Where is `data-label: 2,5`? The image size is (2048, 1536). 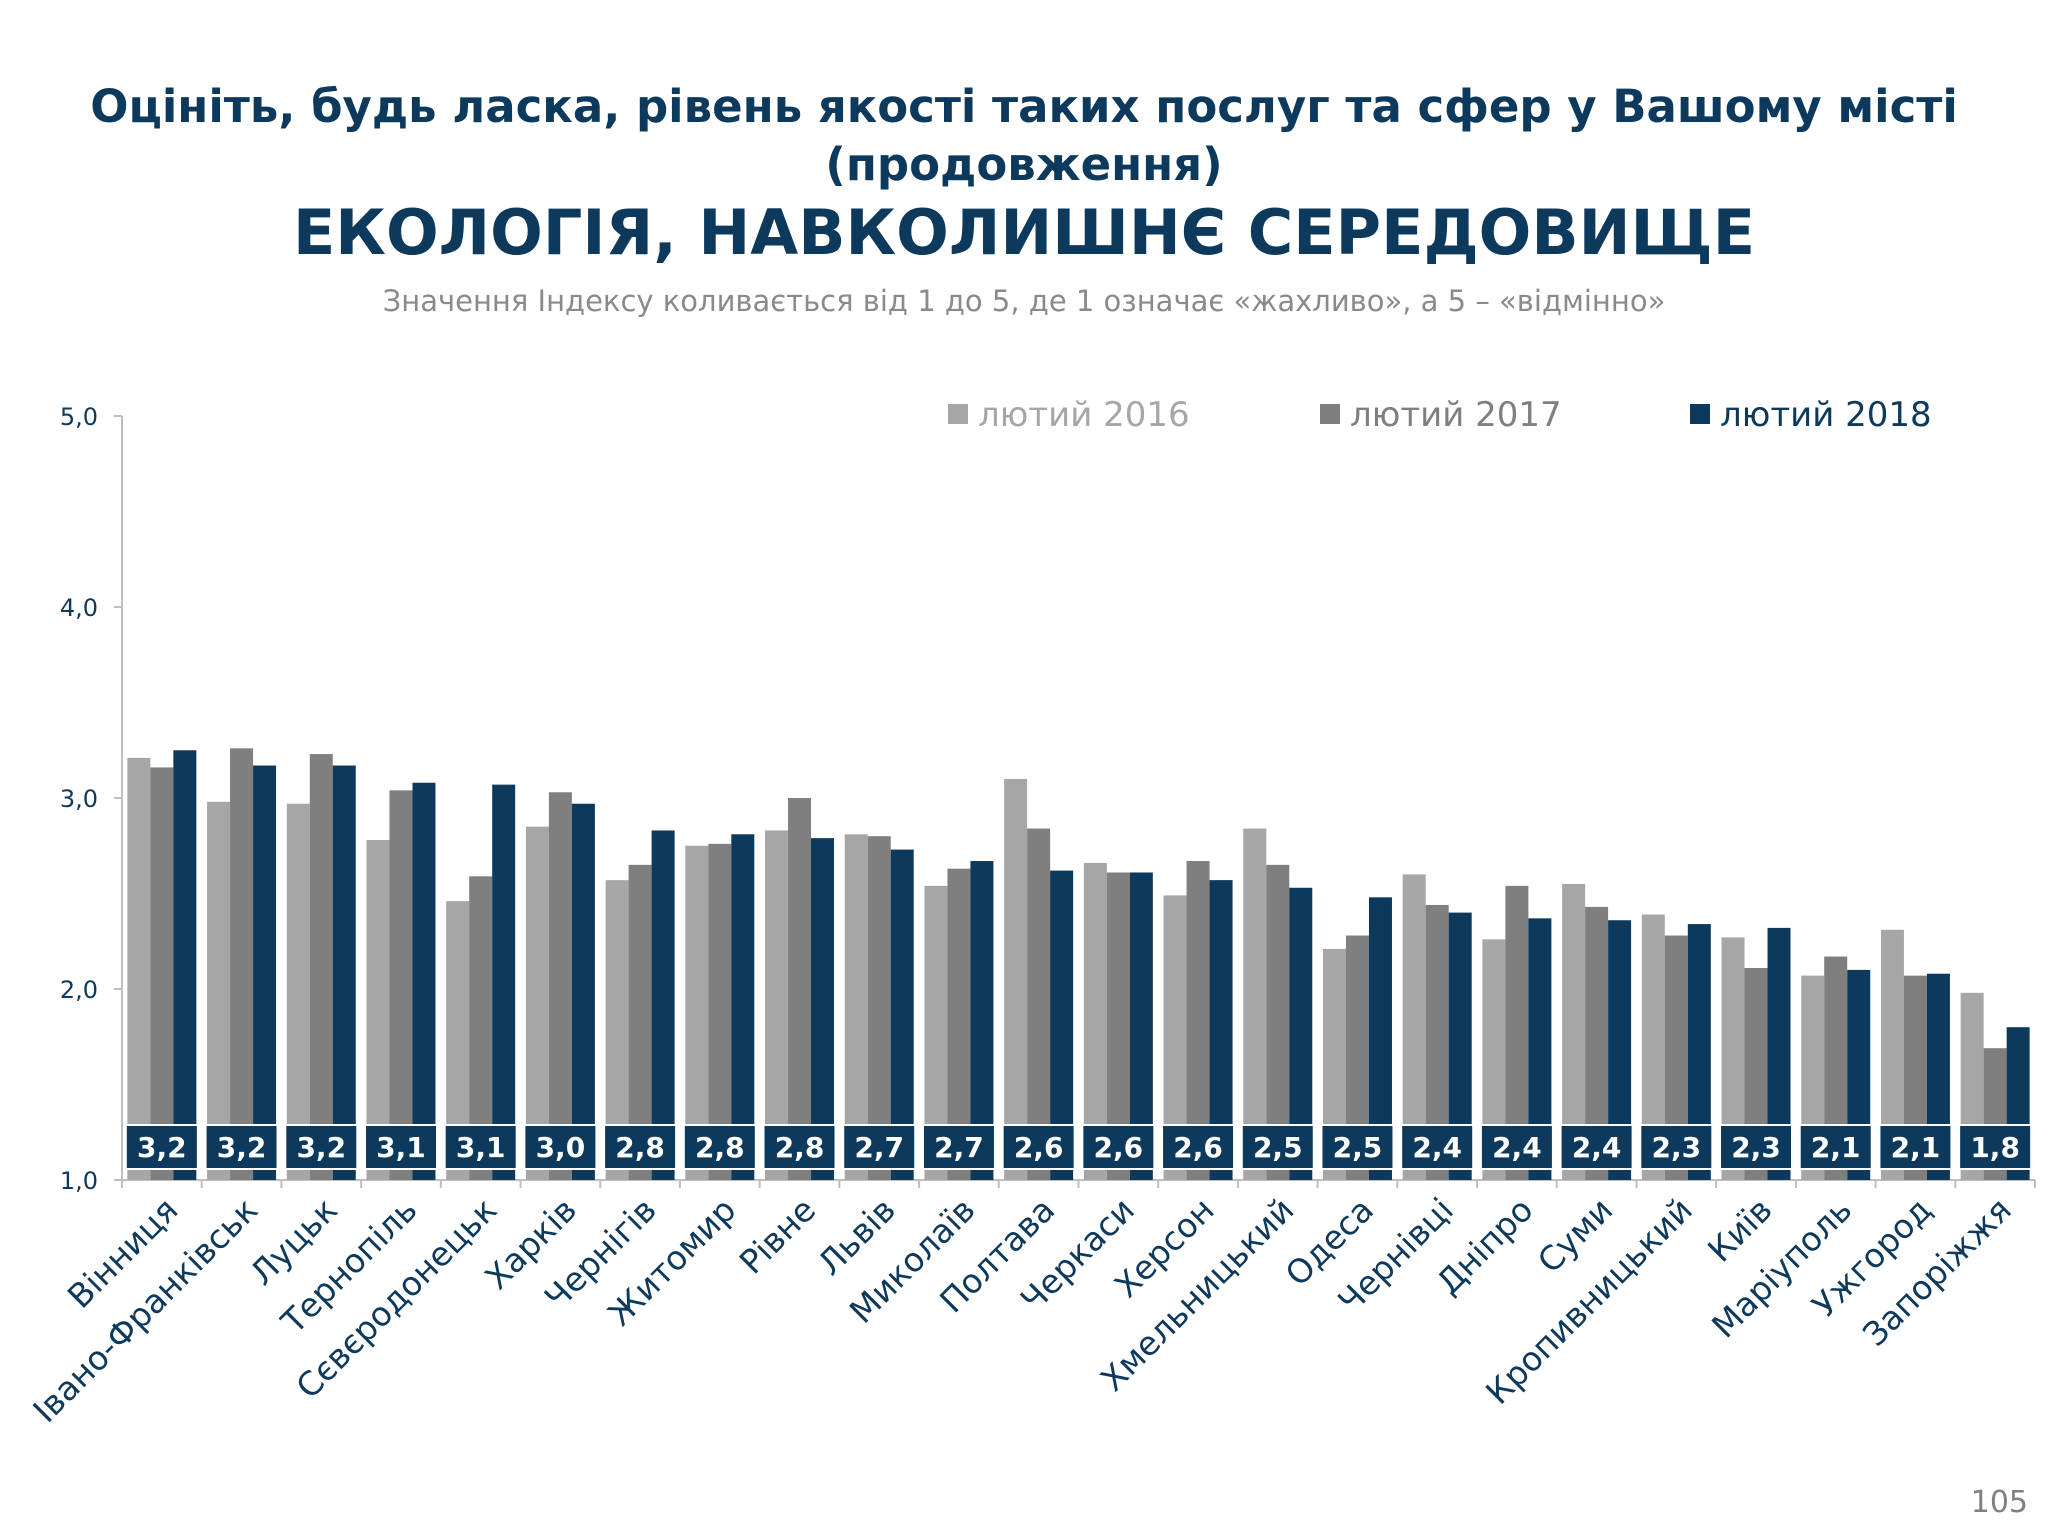
data-label: 2,5 is located at coordinates (1278, 1147).